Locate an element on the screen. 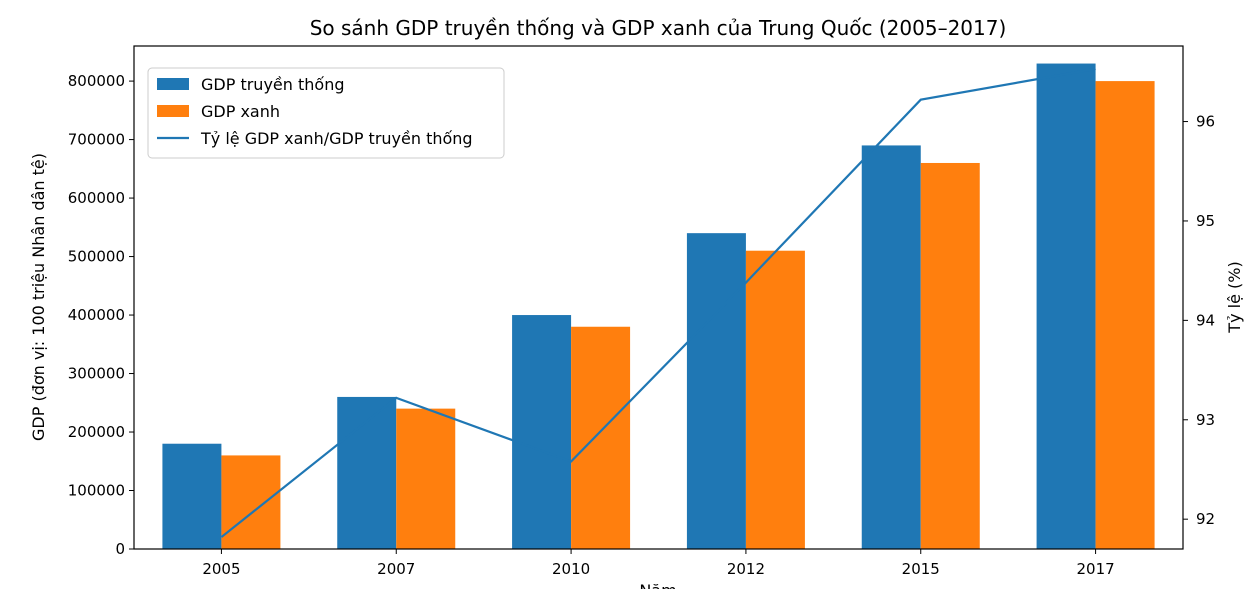 The width and height of the screenshot is (1252, 589). bar-gdp-xanh-2007 is located at coordinates (426, 478).